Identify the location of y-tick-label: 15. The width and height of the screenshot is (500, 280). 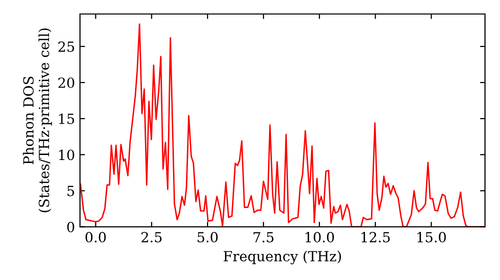
(66, 119).